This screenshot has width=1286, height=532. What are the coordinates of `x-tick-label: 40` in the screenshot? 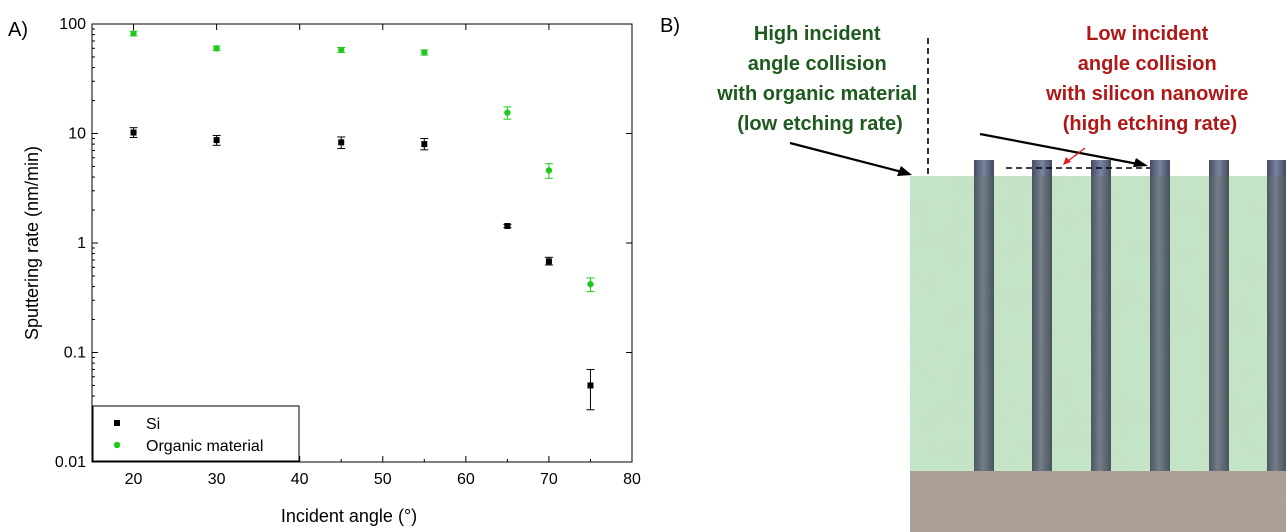 It's located at (300, 479).